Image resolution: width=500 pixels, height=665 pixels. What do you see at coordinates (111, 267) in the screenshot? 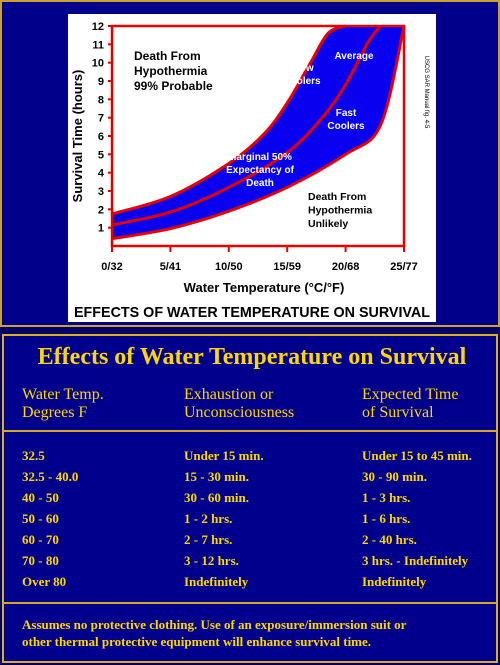
I see `x-tick-label: 0/32` at bounding box center [111, 267].